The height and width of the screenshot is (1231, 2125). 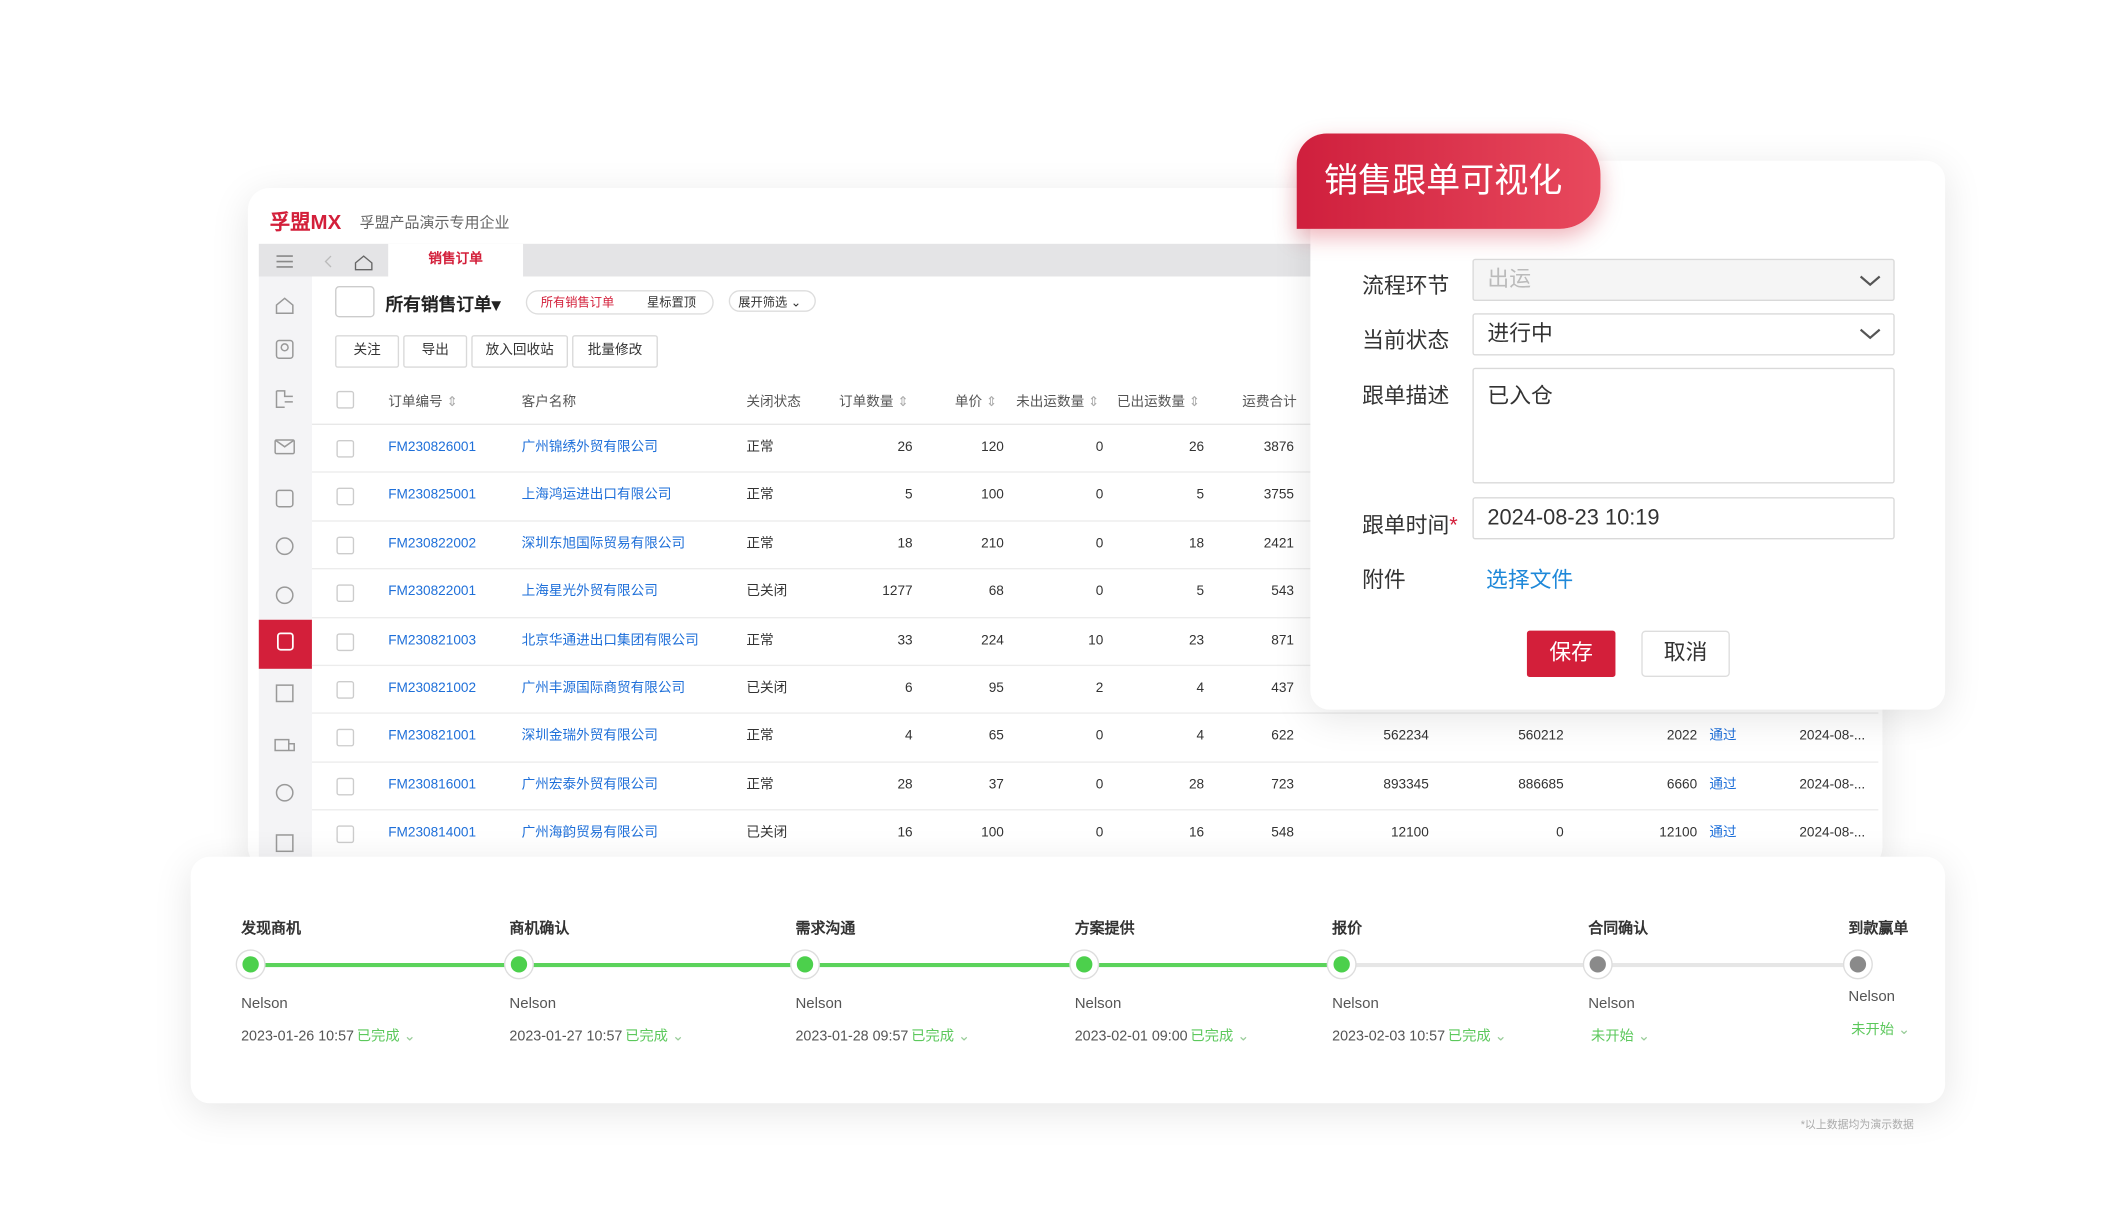 What do you see at coordinates (589, 447) in the screenshot?
I see `table-cell: 广州锦绣外贸有限公司` at bounding box center [589, 447].